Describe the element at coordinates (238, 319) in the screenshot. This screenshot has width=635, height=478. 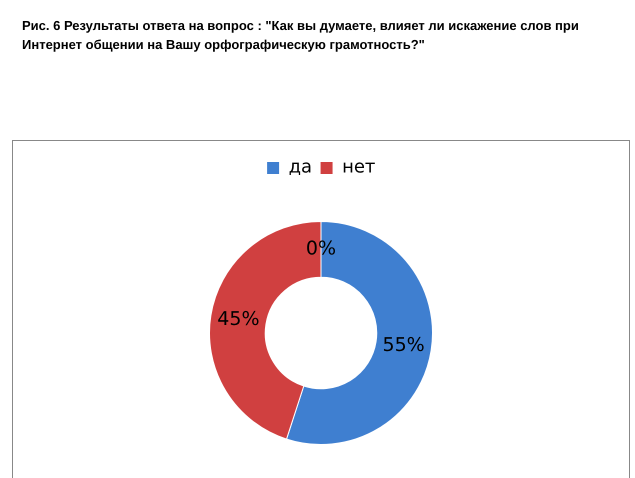
I see `data-label: 45%` at that location.